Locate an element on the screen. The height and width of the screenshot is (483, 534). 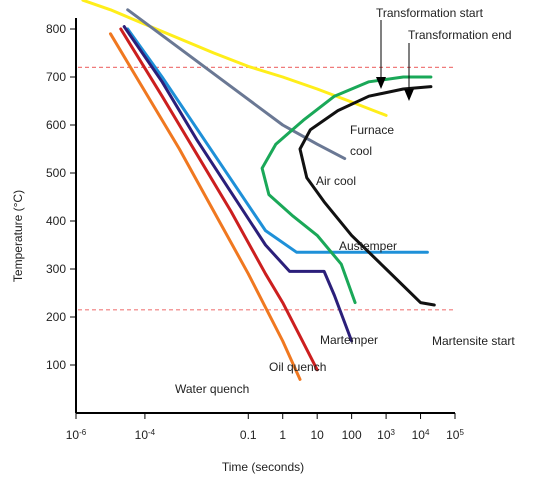
furnace-label: Furnace is located at coordinates (372, 130).